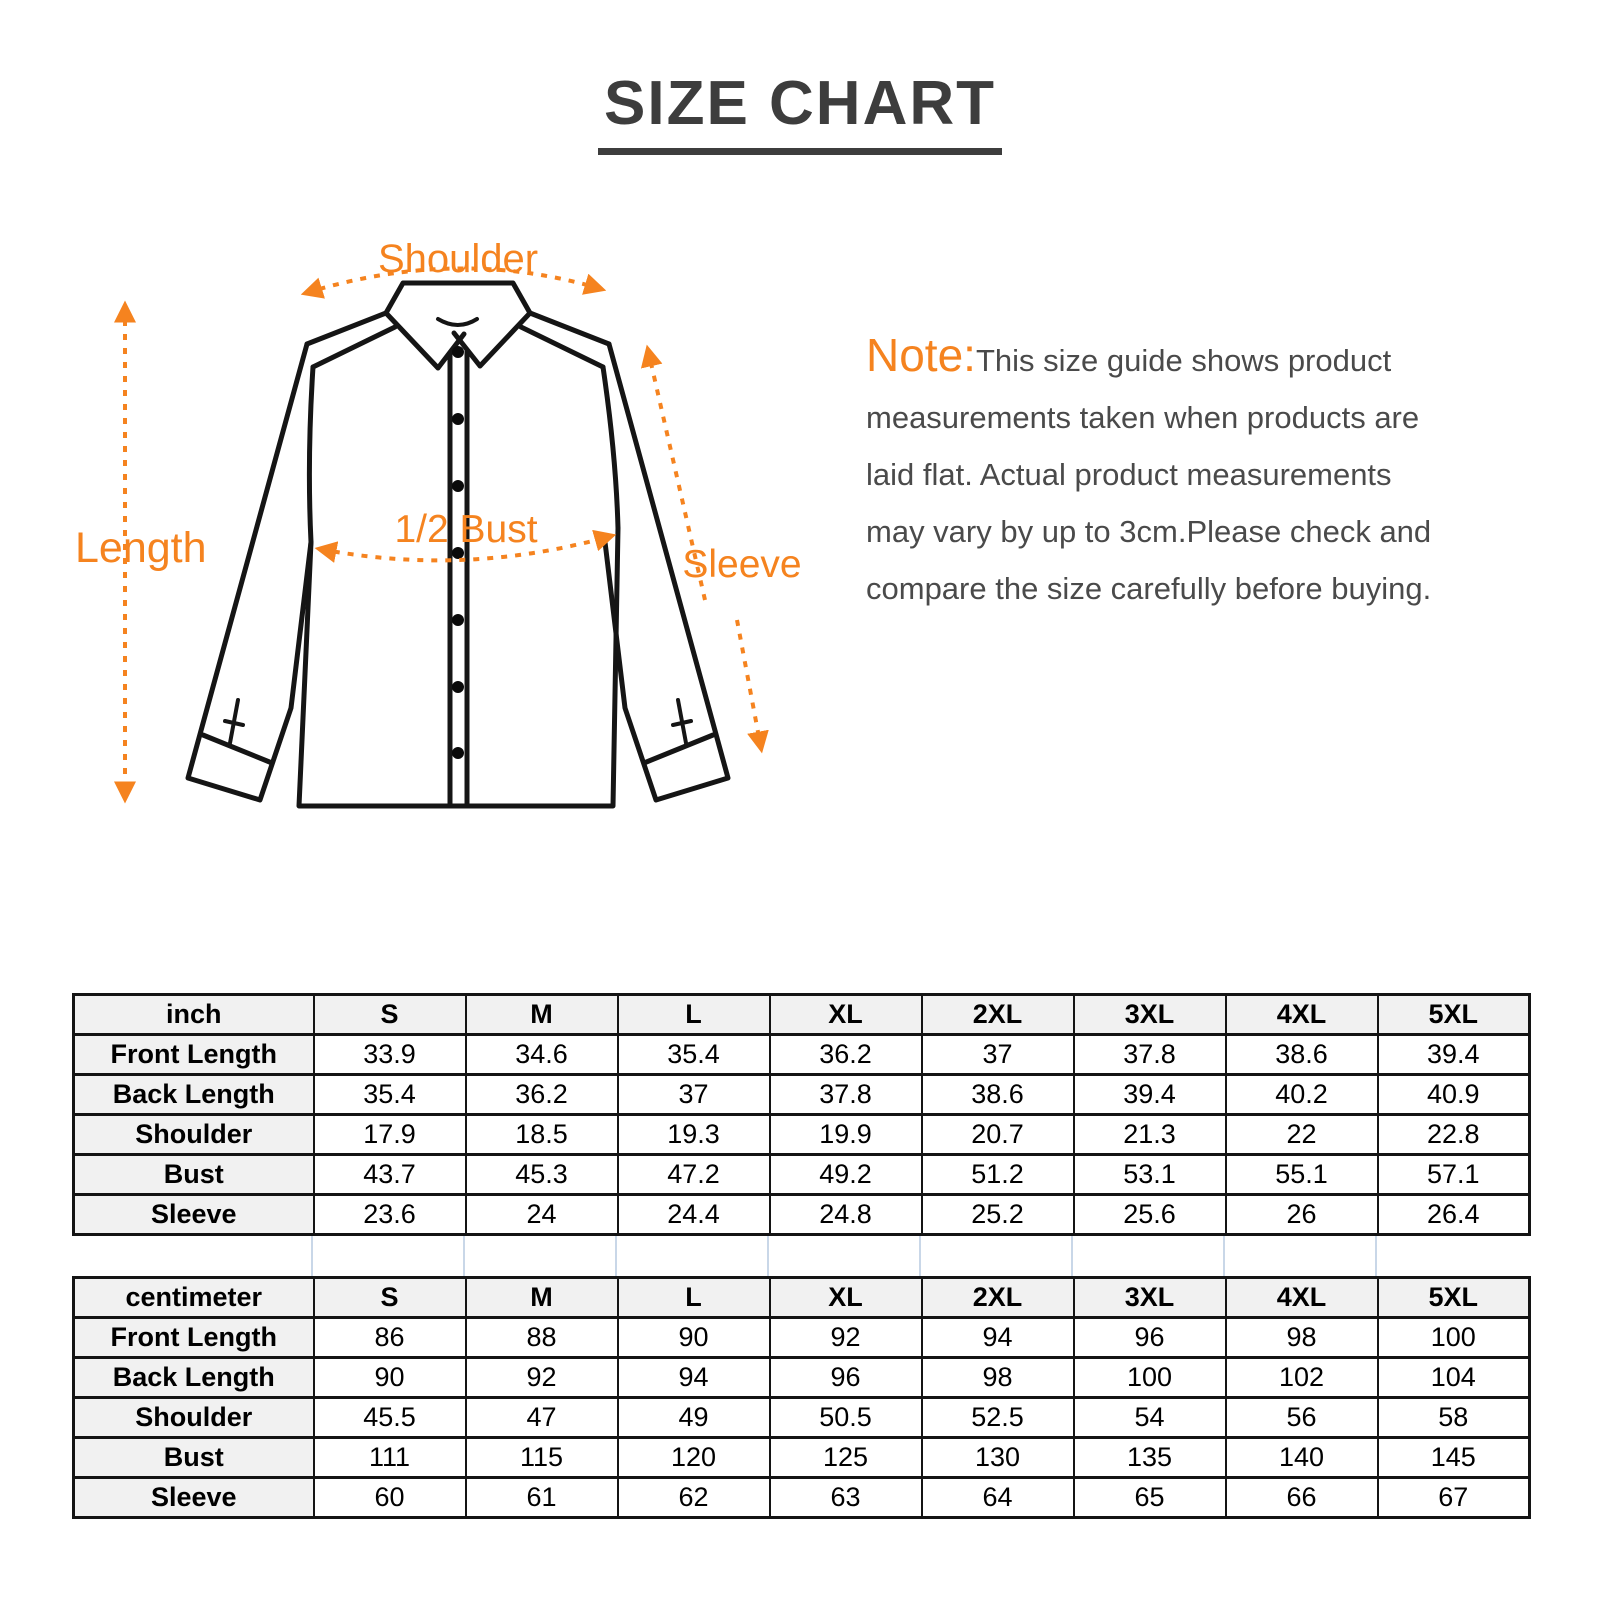  Describe the element at coordinates (1149, 1377) in the screenshot. I see `measurement-value-cell: 100` at that location.